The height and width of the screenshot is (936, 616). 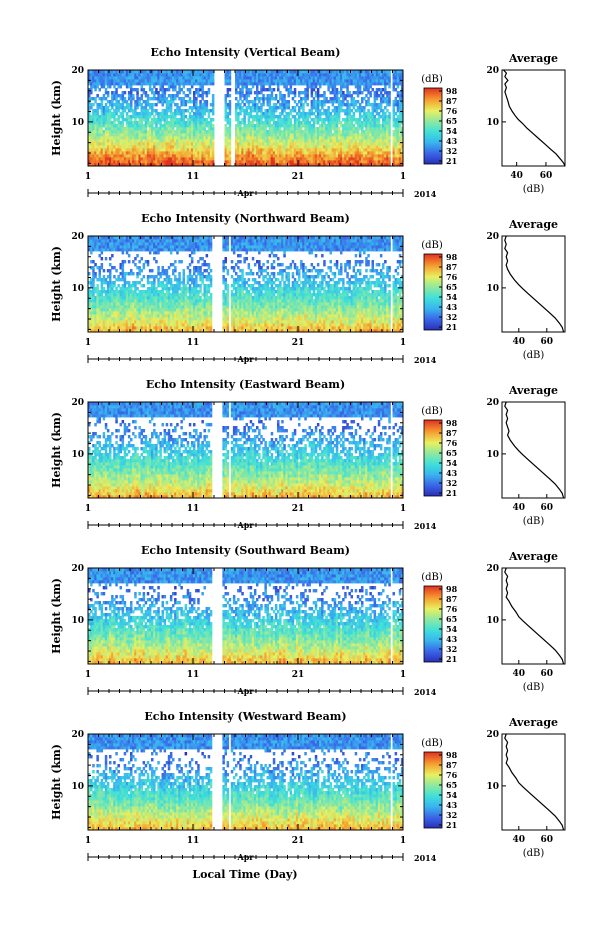 What do you see at coordinates (535, 118) in the screenshot?
I see `average-profile-line` at bounding box center [535, 118].